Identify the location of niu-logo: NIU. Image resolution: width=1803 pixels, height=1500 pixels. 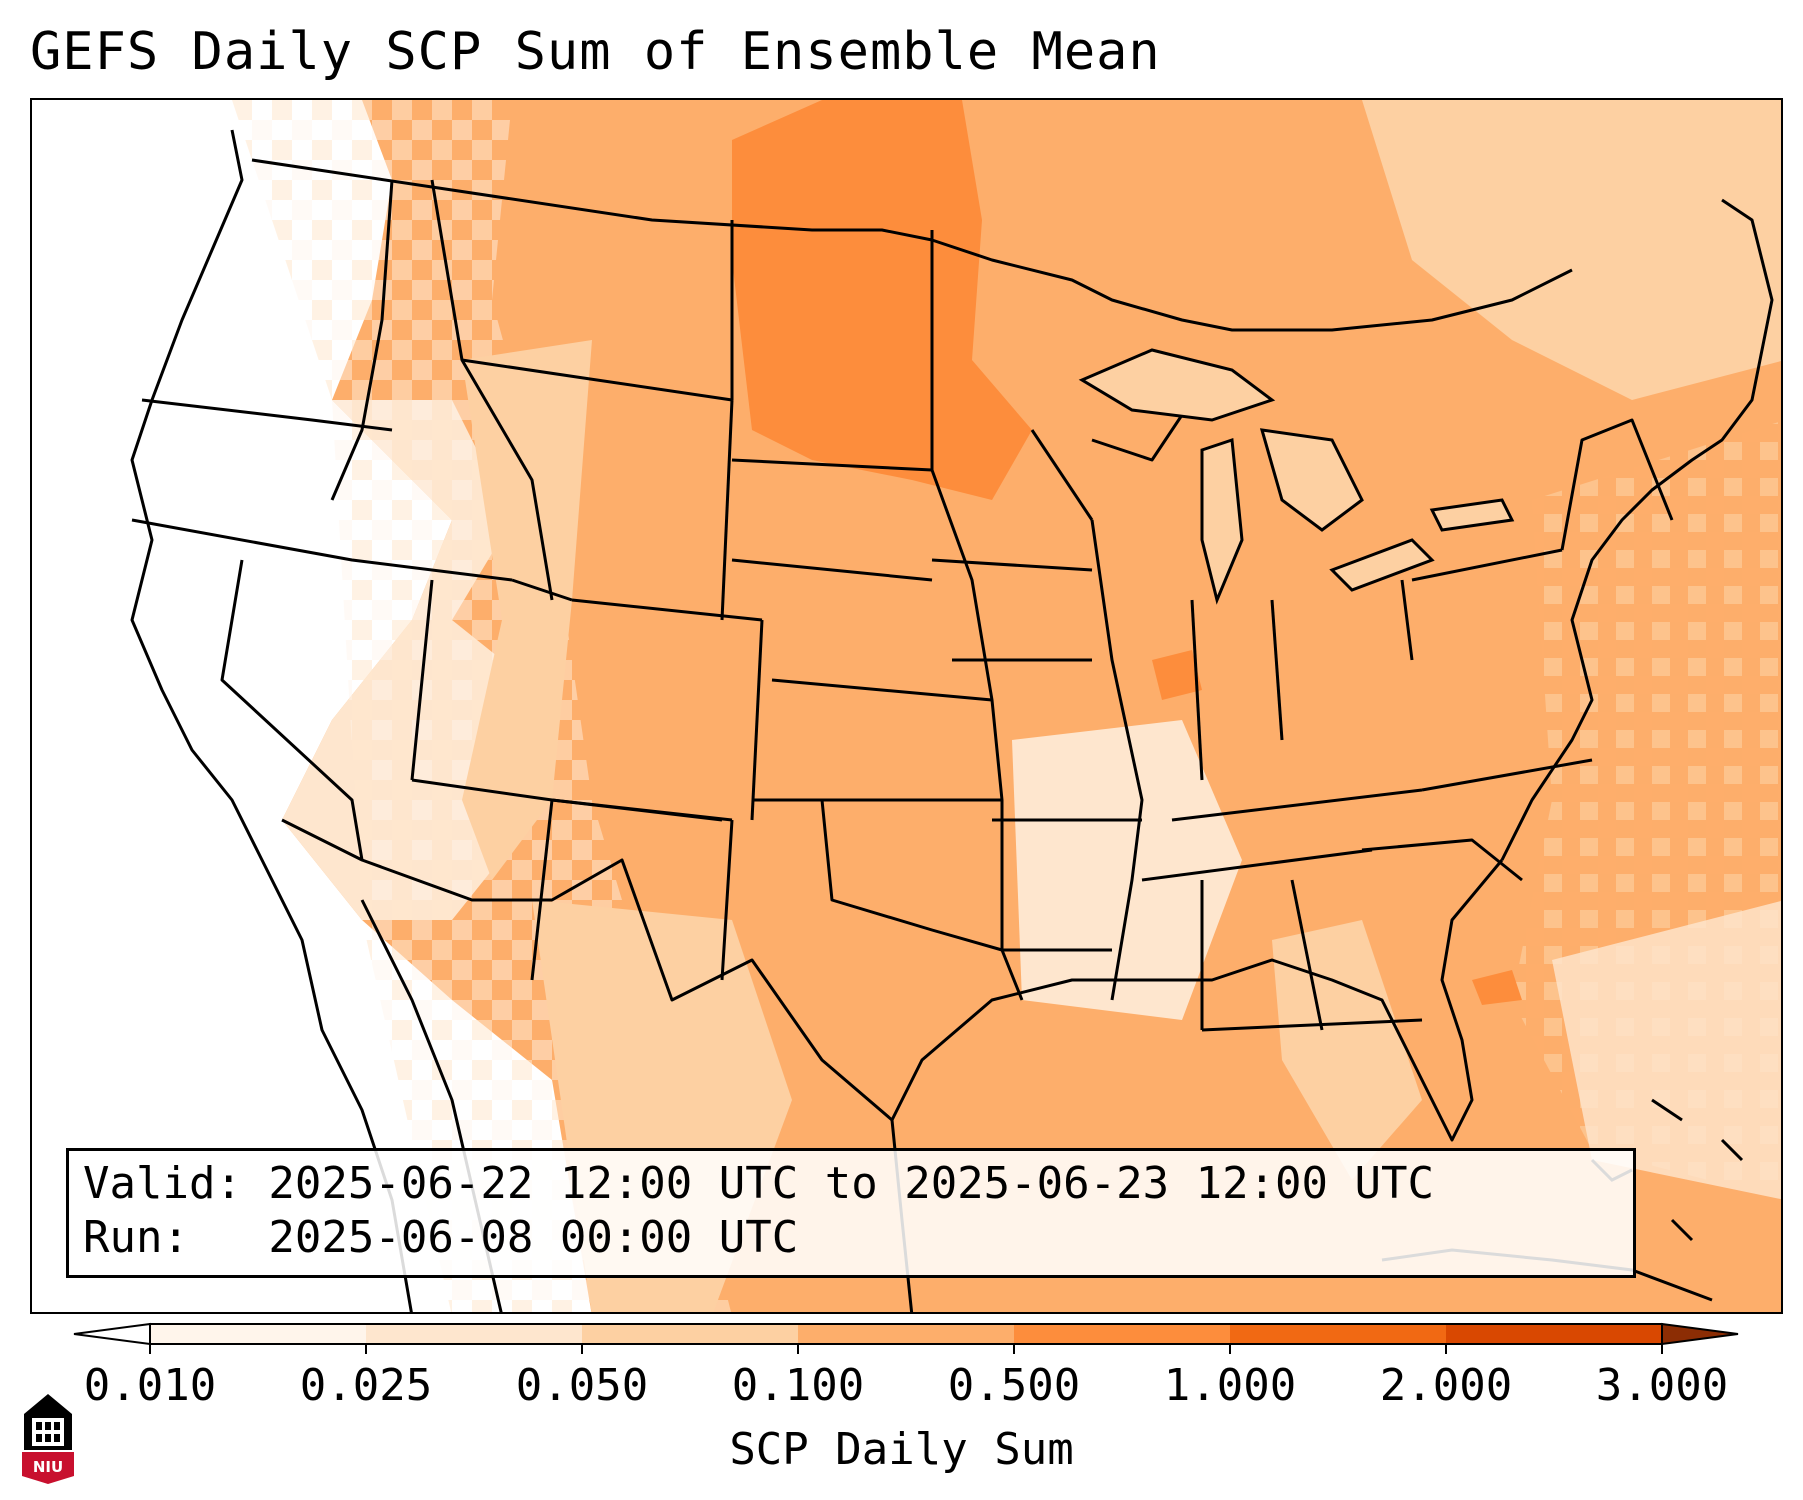
(48, 1439).